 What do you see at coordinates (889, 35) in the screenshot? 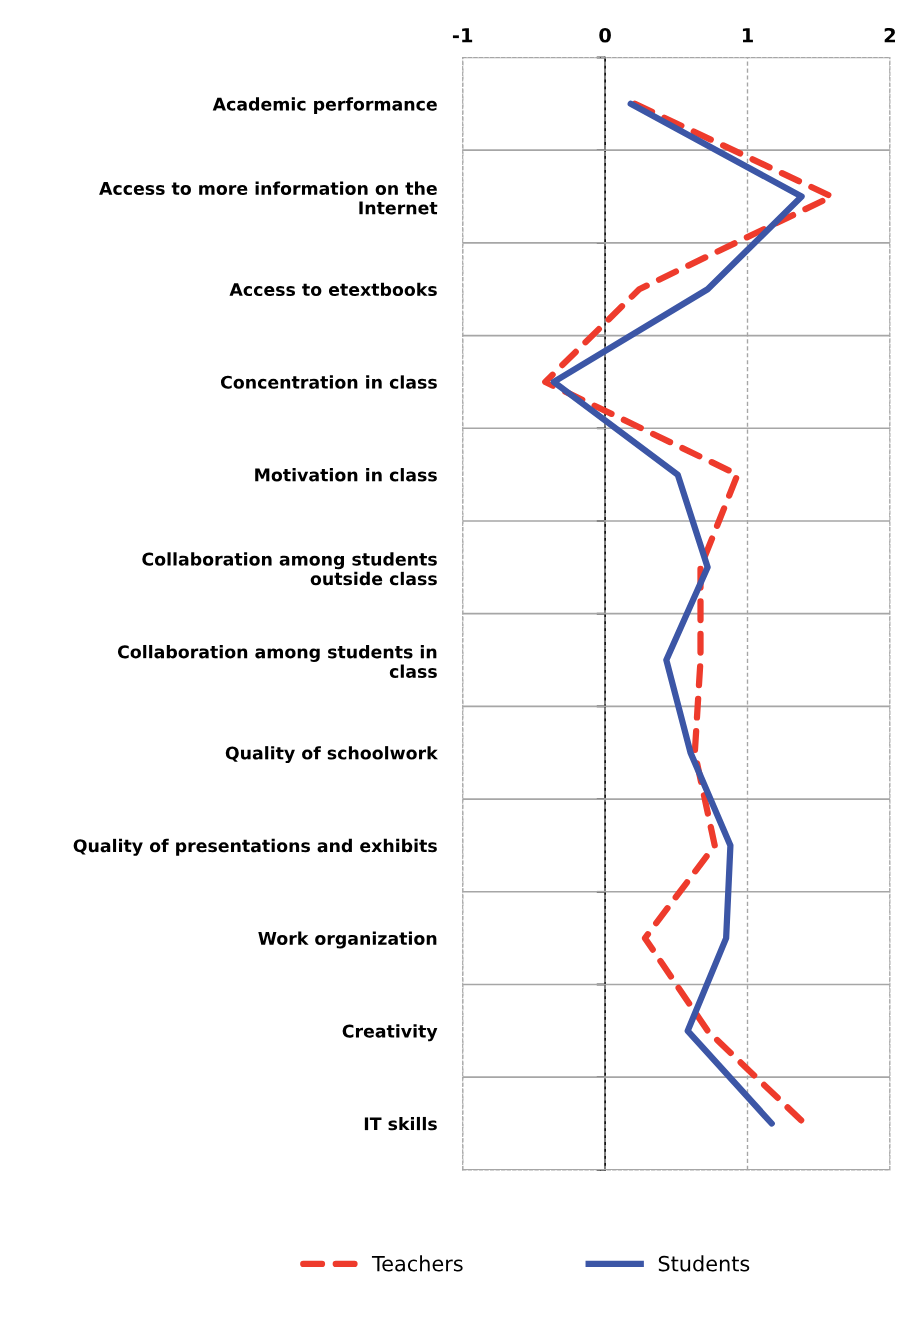
I see `x-tick-label: 2` at bounding box center [889, 35].